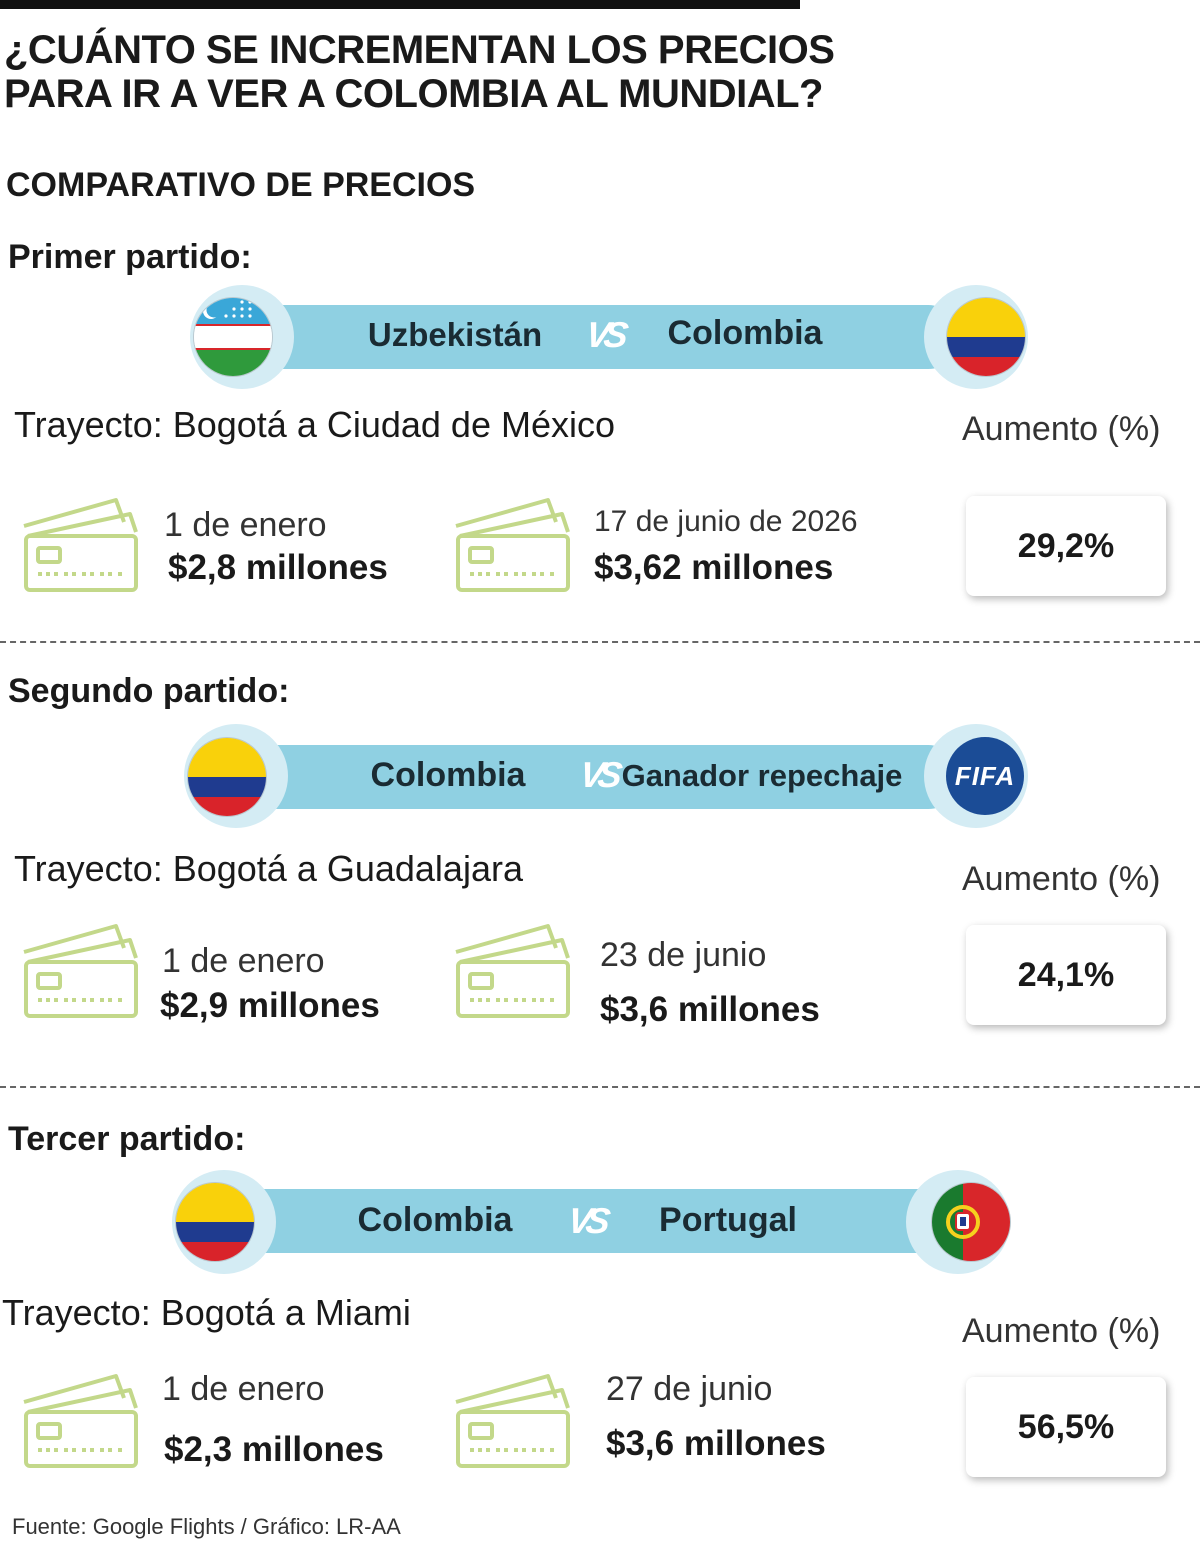 This screenshot has height=1554, width=1200. Describe the element at coordinates (149, 691) in the screenshot. I see `match-2-label: Segundo partido:` at that location.